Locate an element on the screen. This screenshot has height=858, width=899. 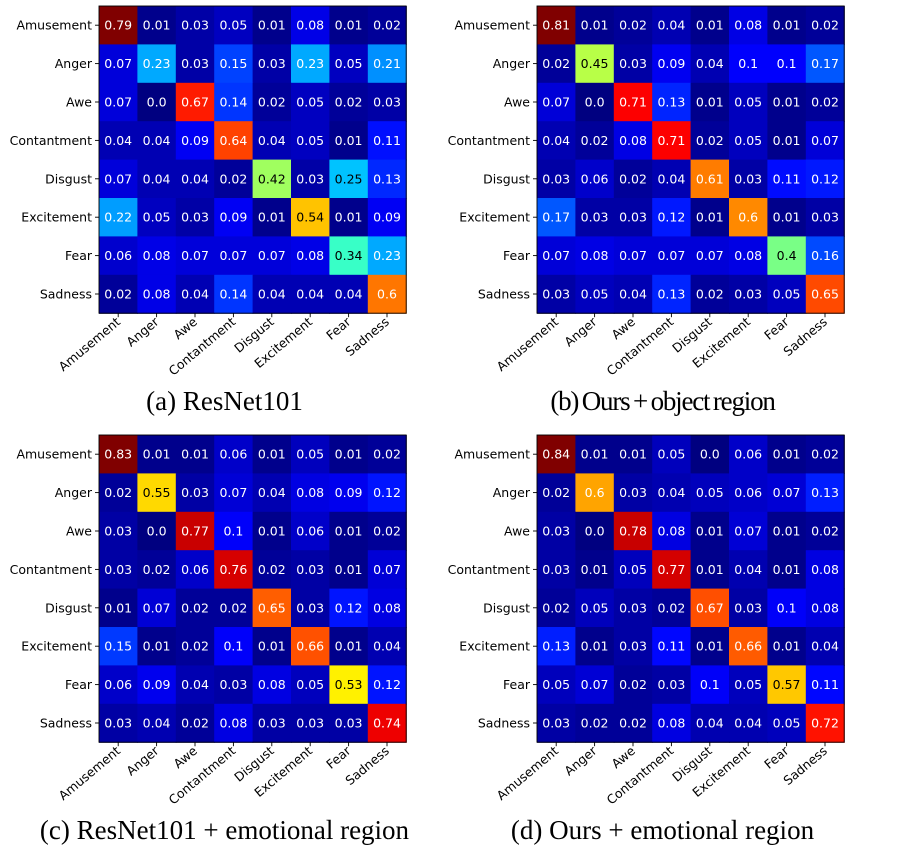
cell-value-label: 0.13 is located at coordinates (671, 294).